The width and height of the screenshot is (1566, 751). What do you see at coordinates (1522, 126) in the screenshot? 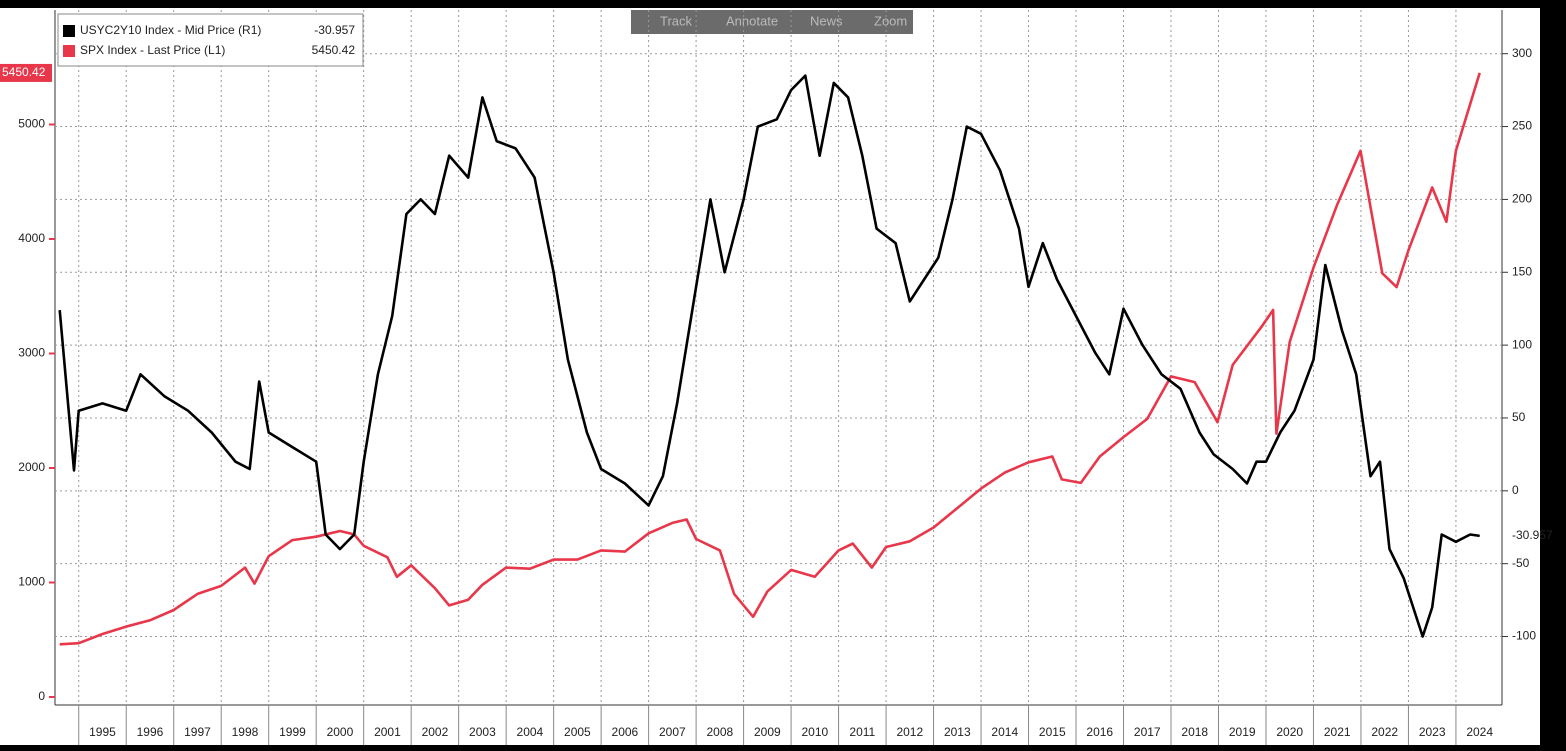
I see `y2-tick-label: 250` at bounding box center [1522, 126].